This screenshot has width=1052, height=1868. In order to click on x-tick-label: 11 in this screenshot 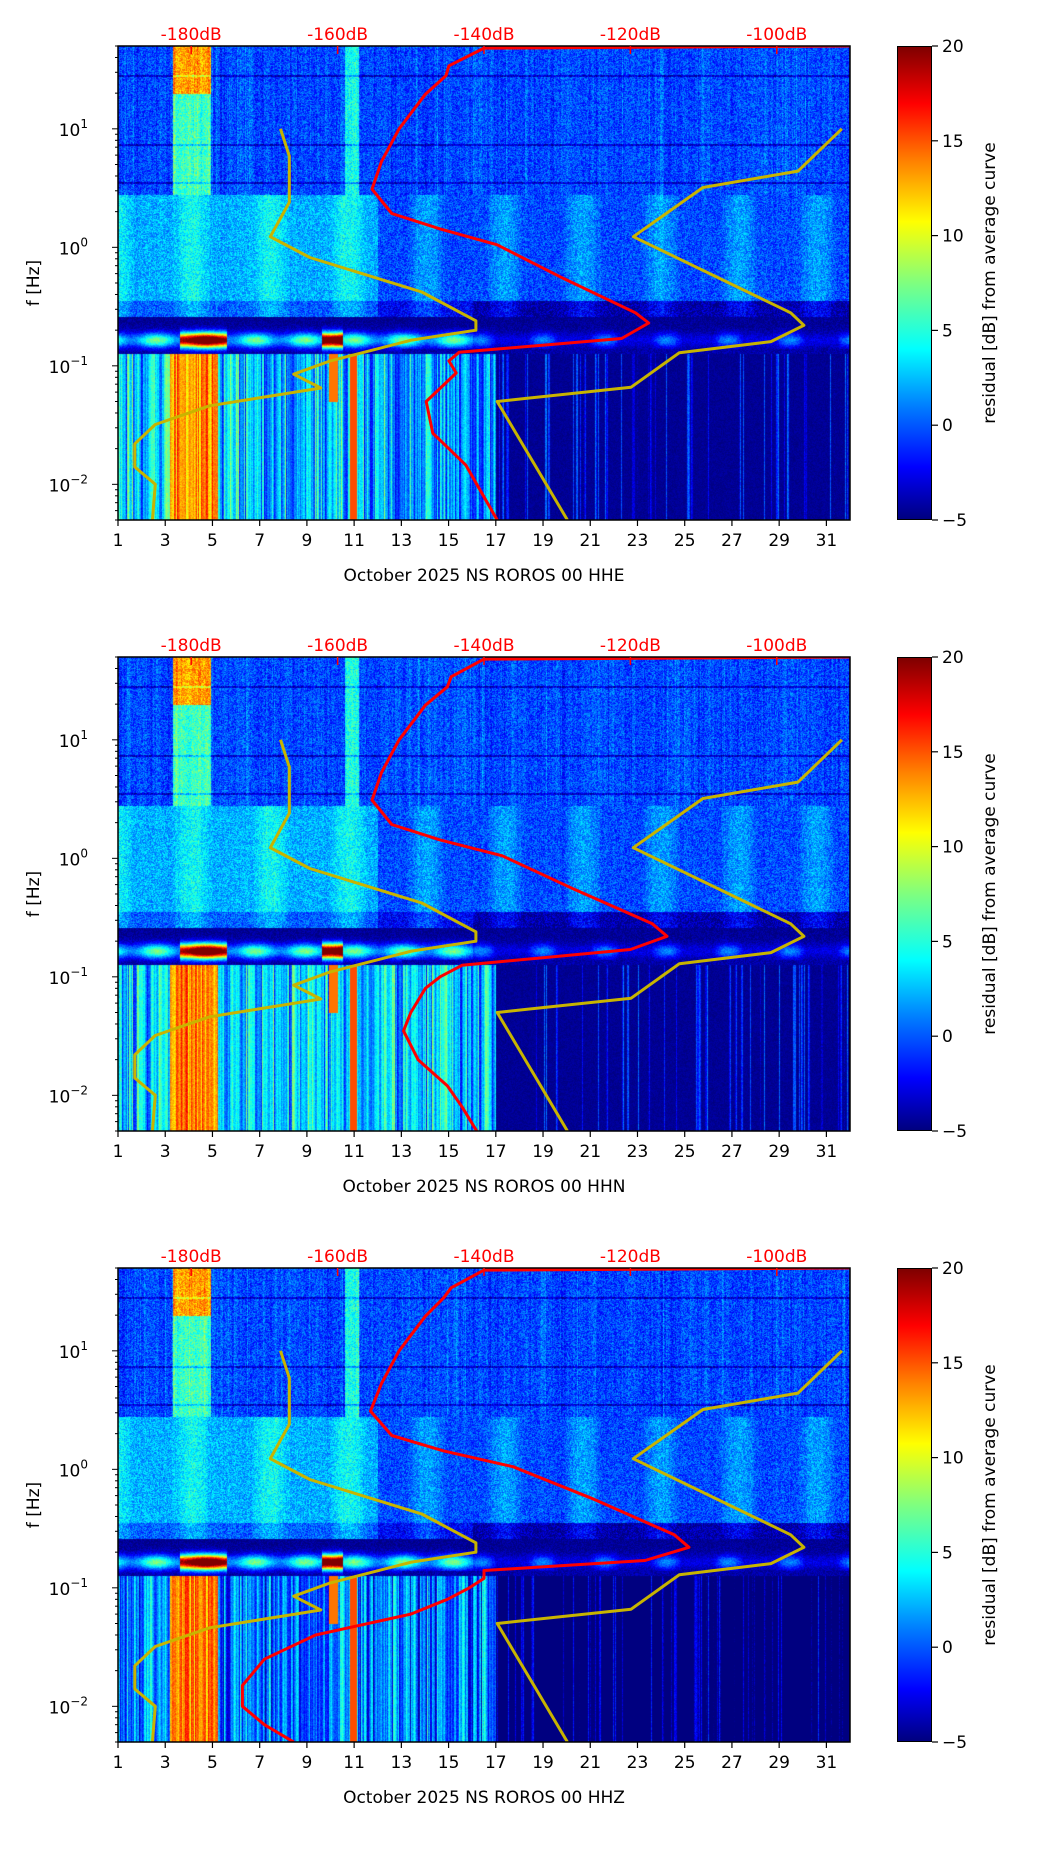, I will do `click(354, 541)`.